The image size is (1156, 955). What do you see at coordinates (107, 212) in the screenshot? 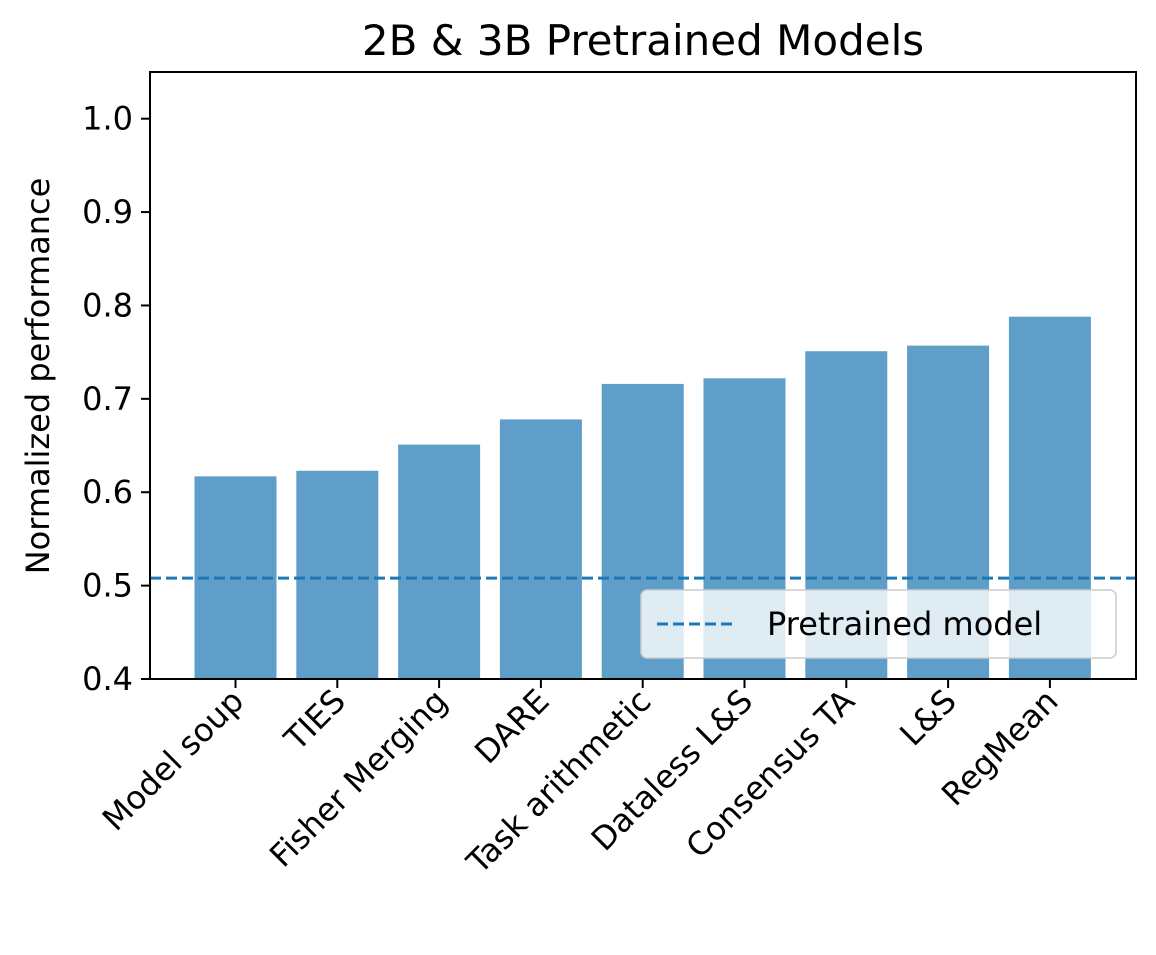
I see `y-tick-label: 0.9` at bounding box center [107, 212].